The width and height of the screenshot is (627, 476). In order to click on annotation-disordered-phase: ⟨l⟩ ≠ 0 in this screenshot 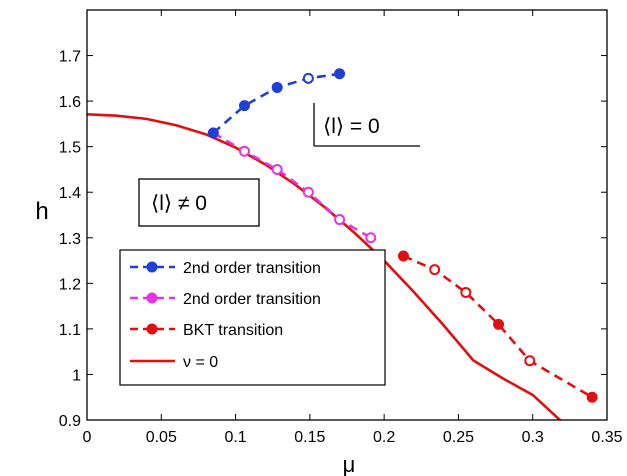, I will do `click(199, 202)`.